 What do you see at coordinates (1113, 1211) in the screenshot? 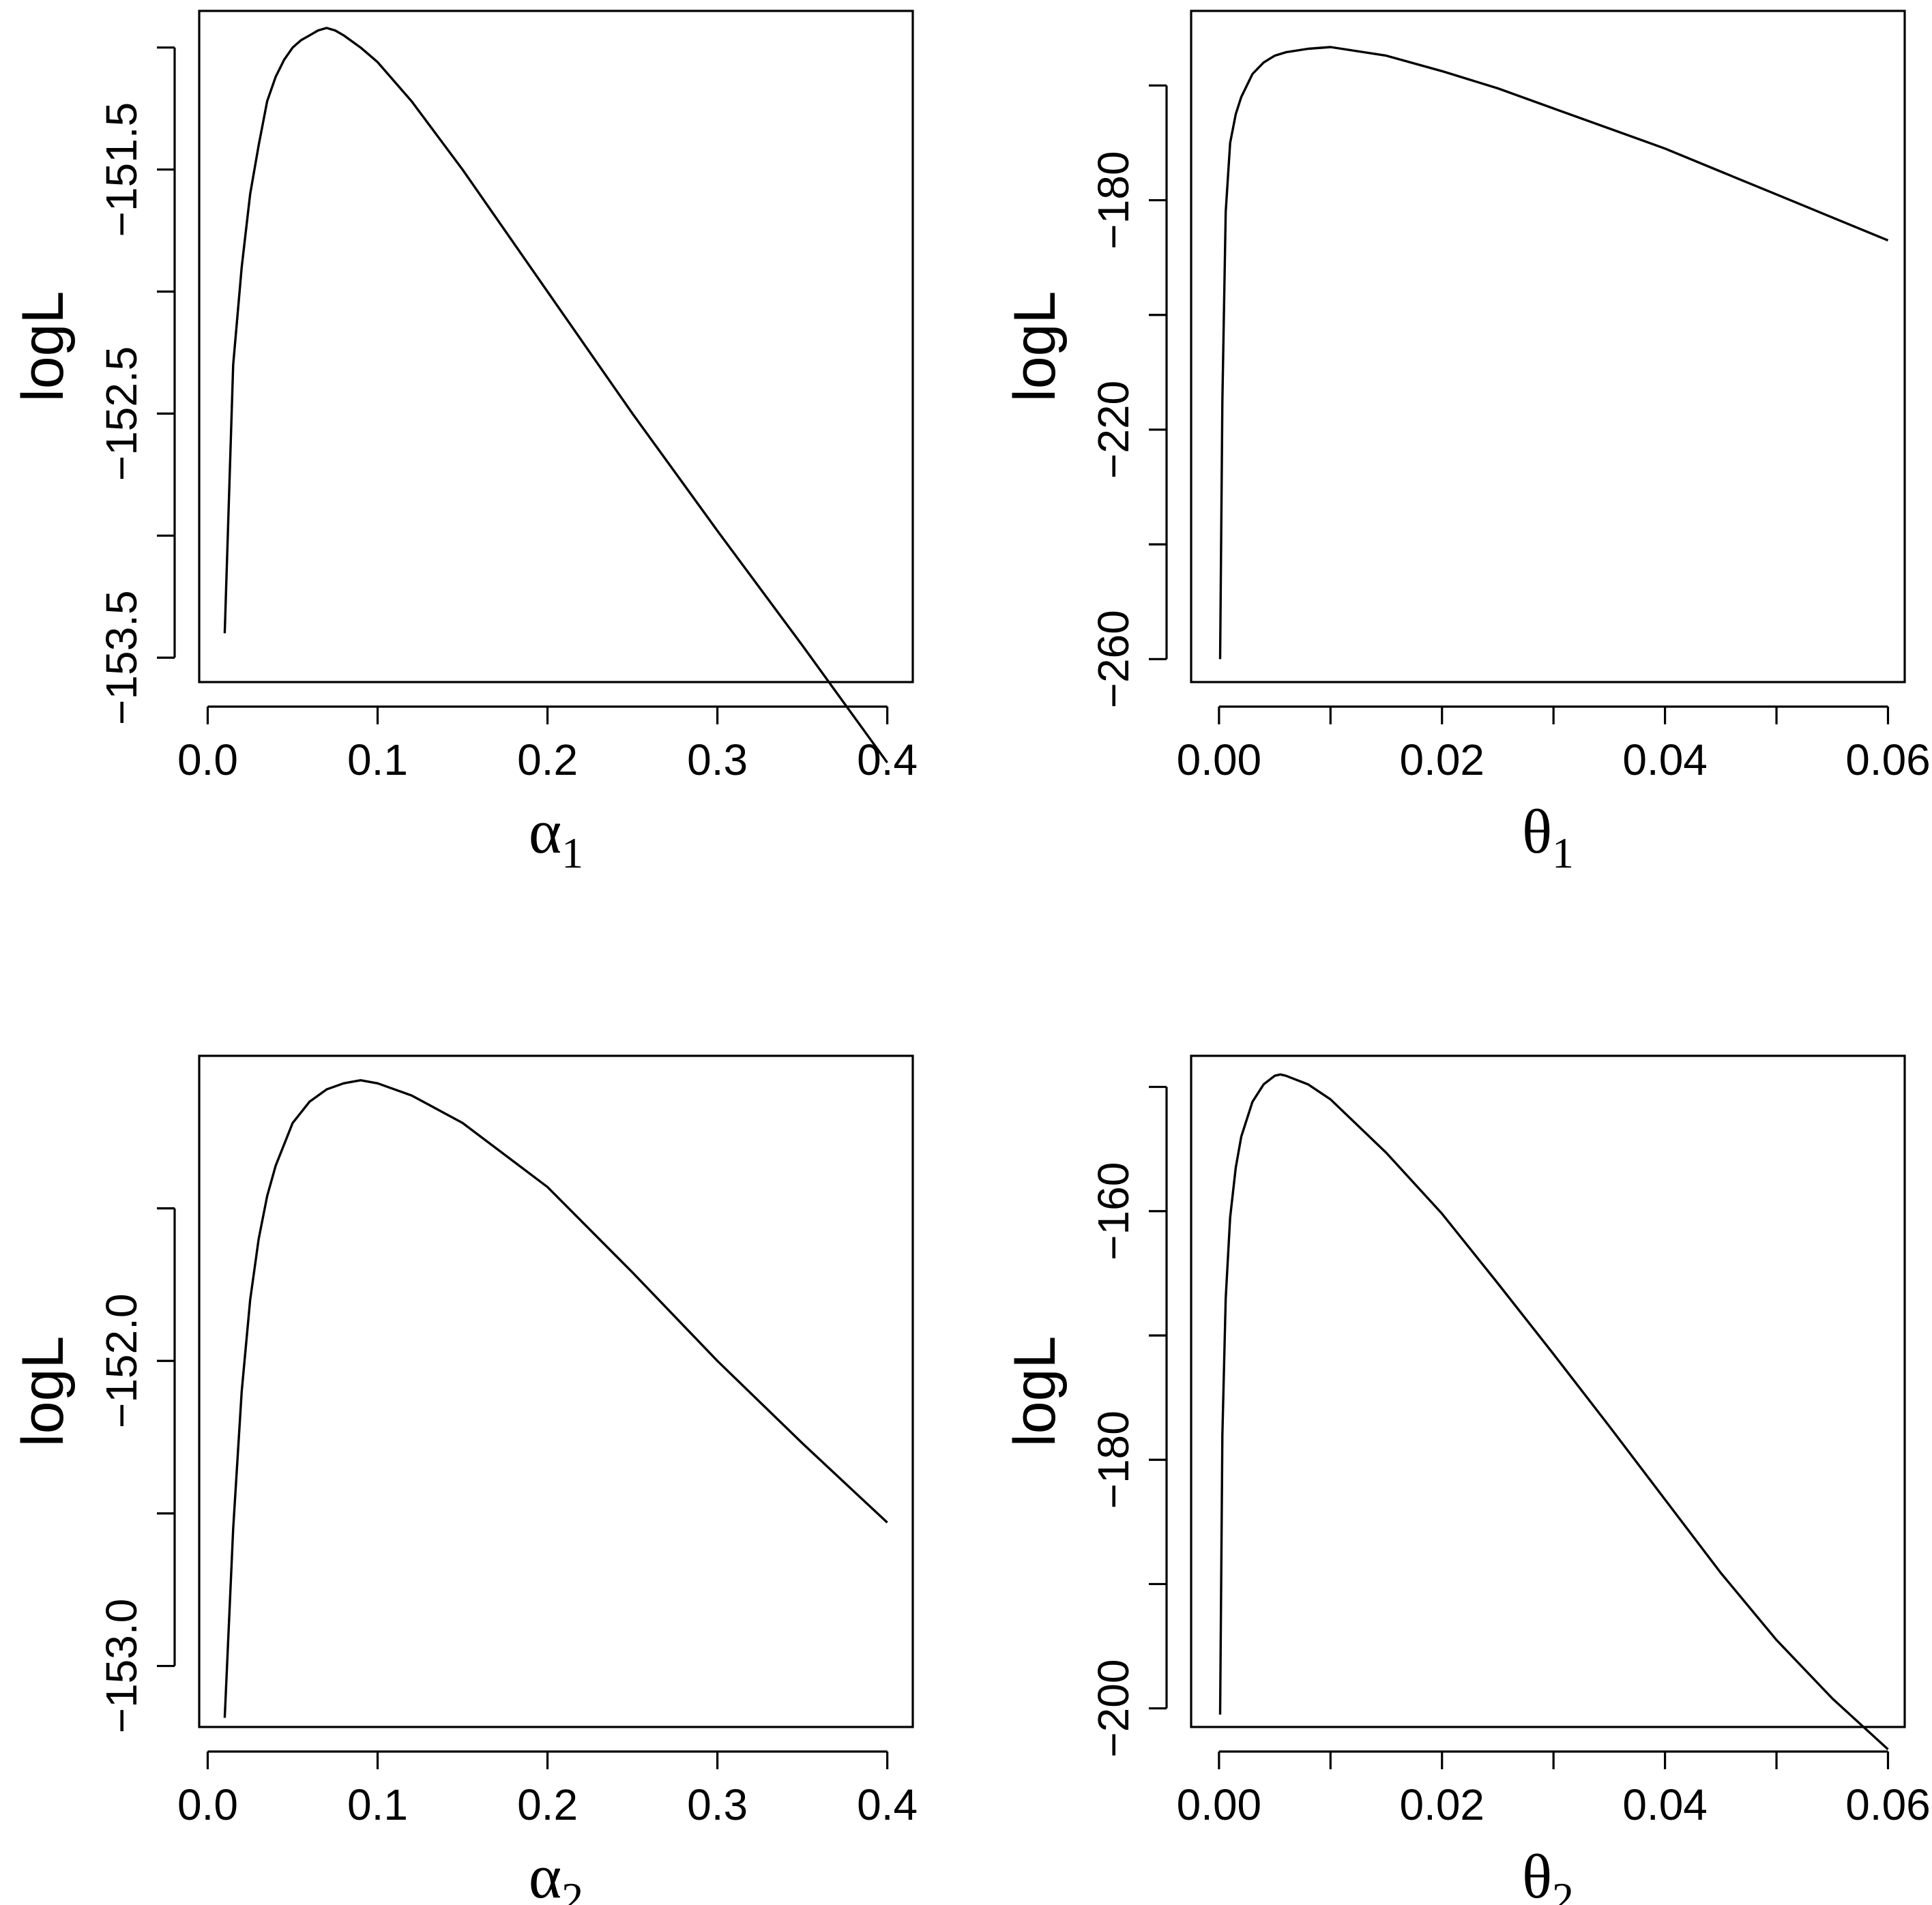
I see `y-tick-label: −160` at bounding box center [1113, 1211].